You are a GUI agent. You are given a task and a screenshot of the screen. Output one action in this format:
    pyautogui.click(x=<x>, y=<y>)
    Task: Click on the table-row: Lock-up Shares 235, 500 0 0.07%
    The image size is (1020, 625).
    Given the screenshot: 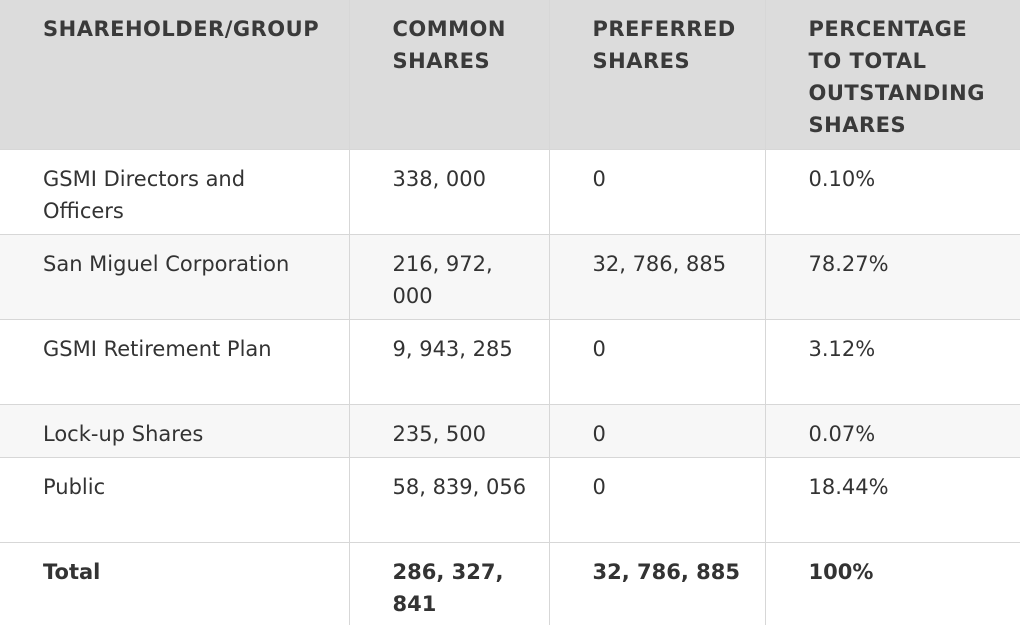 What is the action you would take?
    pyautogui.click(x=510, y=431)
    